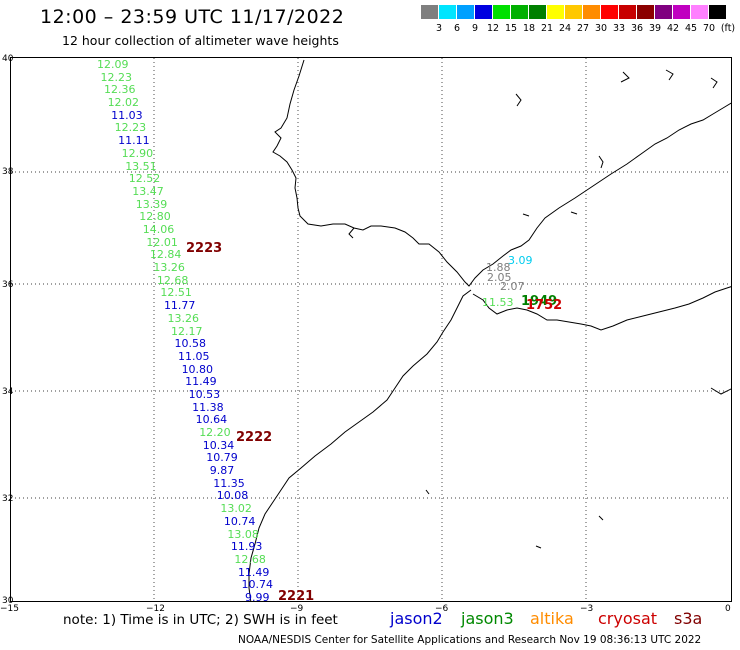 Image resolution: width=740 pixels, height=650 pixels. I want to click on wave-height-label: 3.09, so click(520, 260).